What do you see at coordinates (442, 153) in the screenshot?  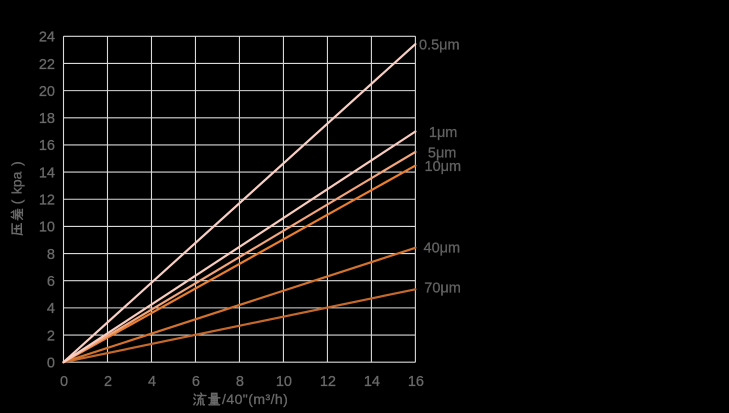 I see `svg-text: 5μm` at bounding box center [442, 153].